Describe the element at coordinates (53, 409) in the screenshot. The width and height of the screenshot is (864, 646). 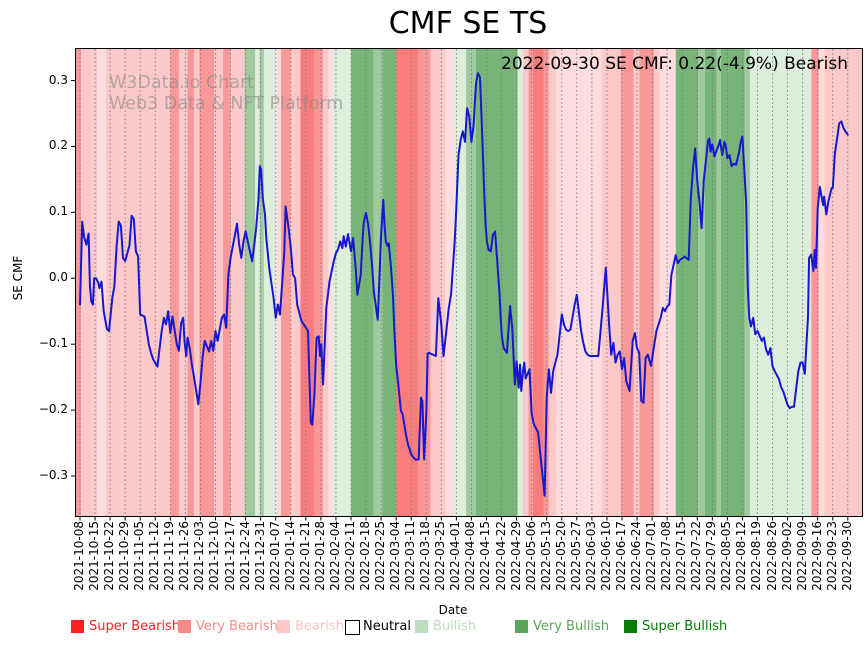
I see `y-tick-label: −0.2` at that location.